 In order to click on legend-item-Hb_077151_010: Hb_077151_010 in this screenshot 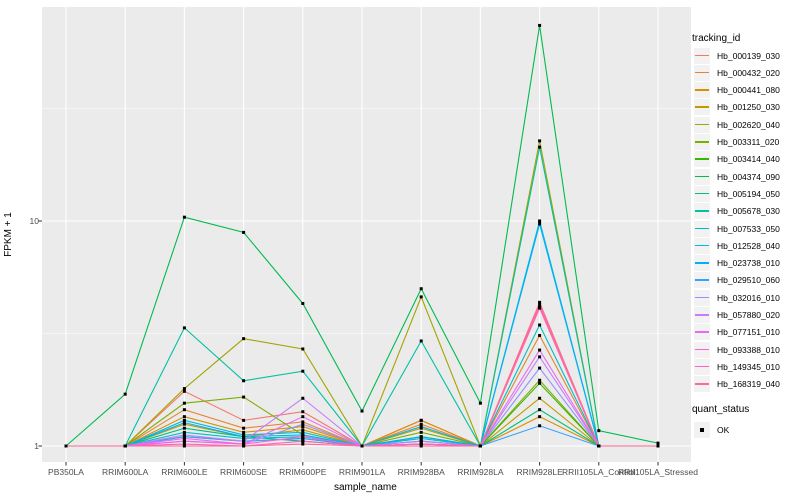, I will do `click(737, 332)`.